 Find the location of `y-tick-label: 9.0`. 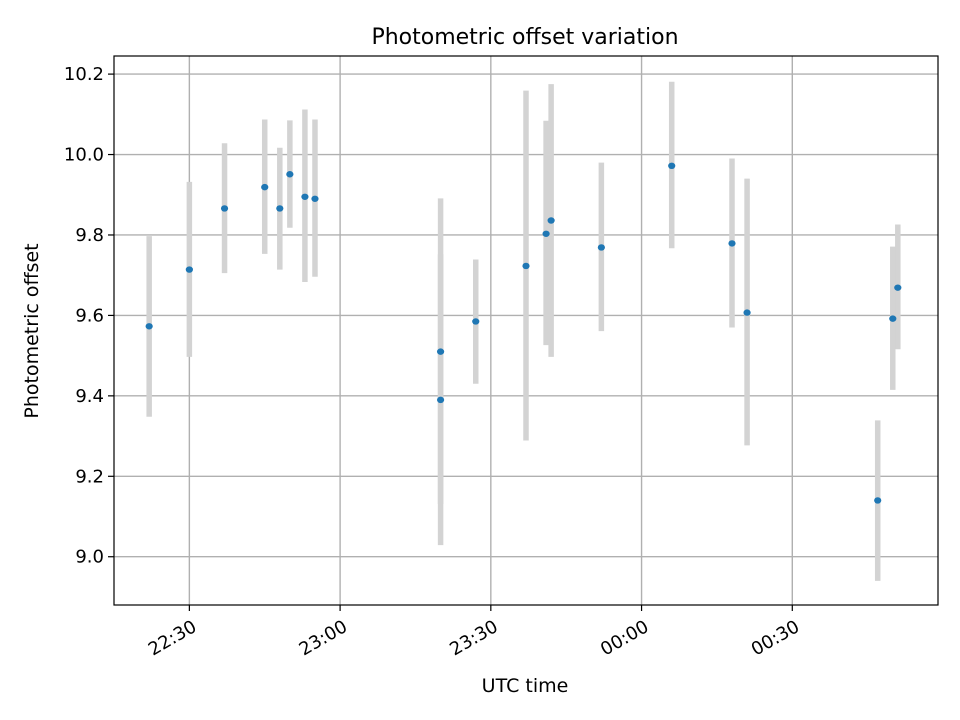

y-tick-label: 9.0 is located at coordinates (89, 557).